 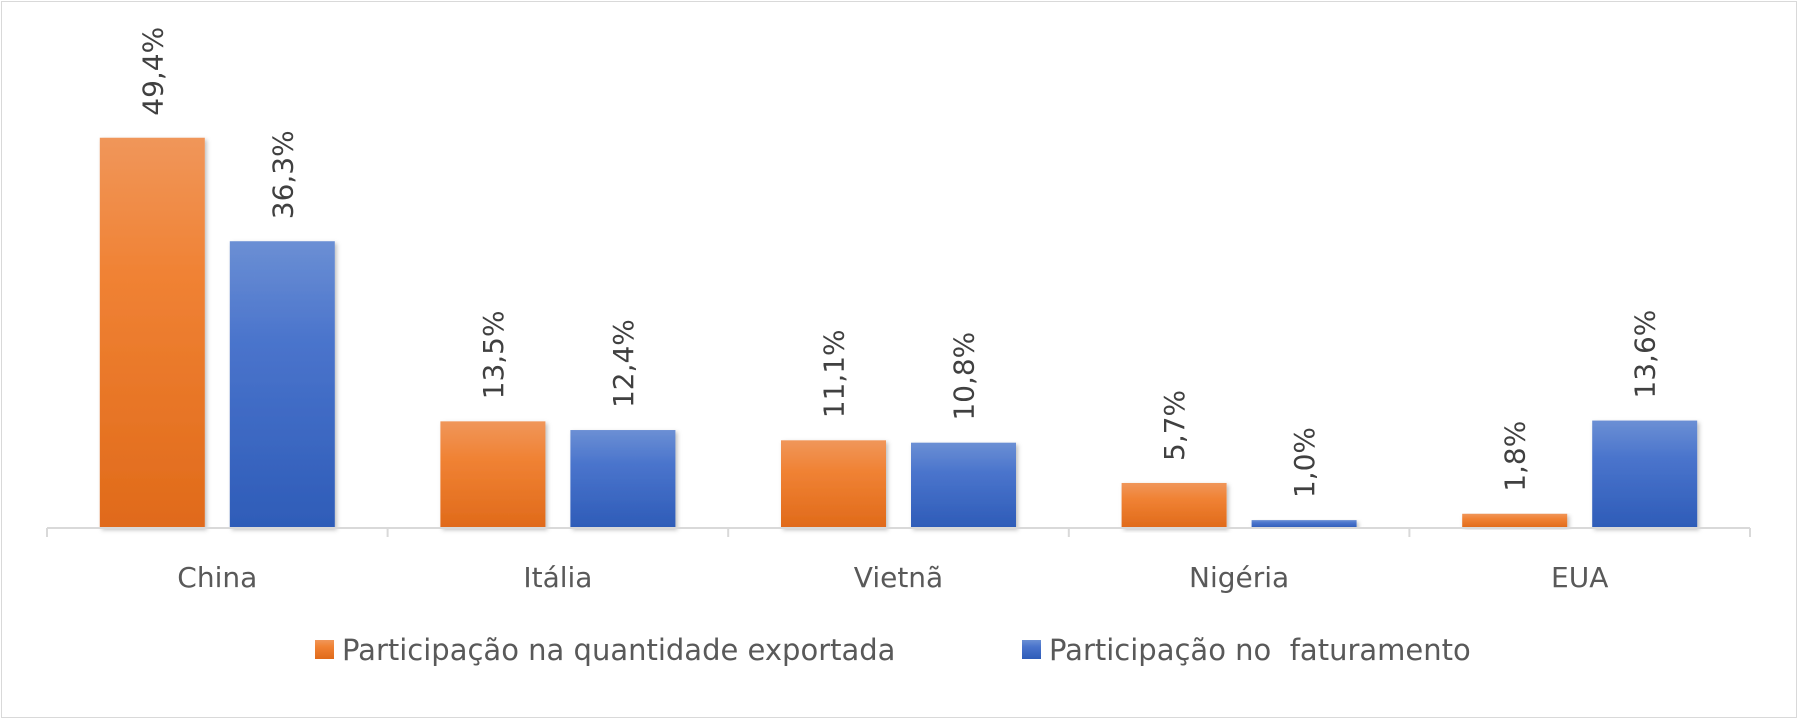 I want to click on data-label-participacao-na-quantidade-exportada-vietna: 11,1%, so click(x=834, y=373).